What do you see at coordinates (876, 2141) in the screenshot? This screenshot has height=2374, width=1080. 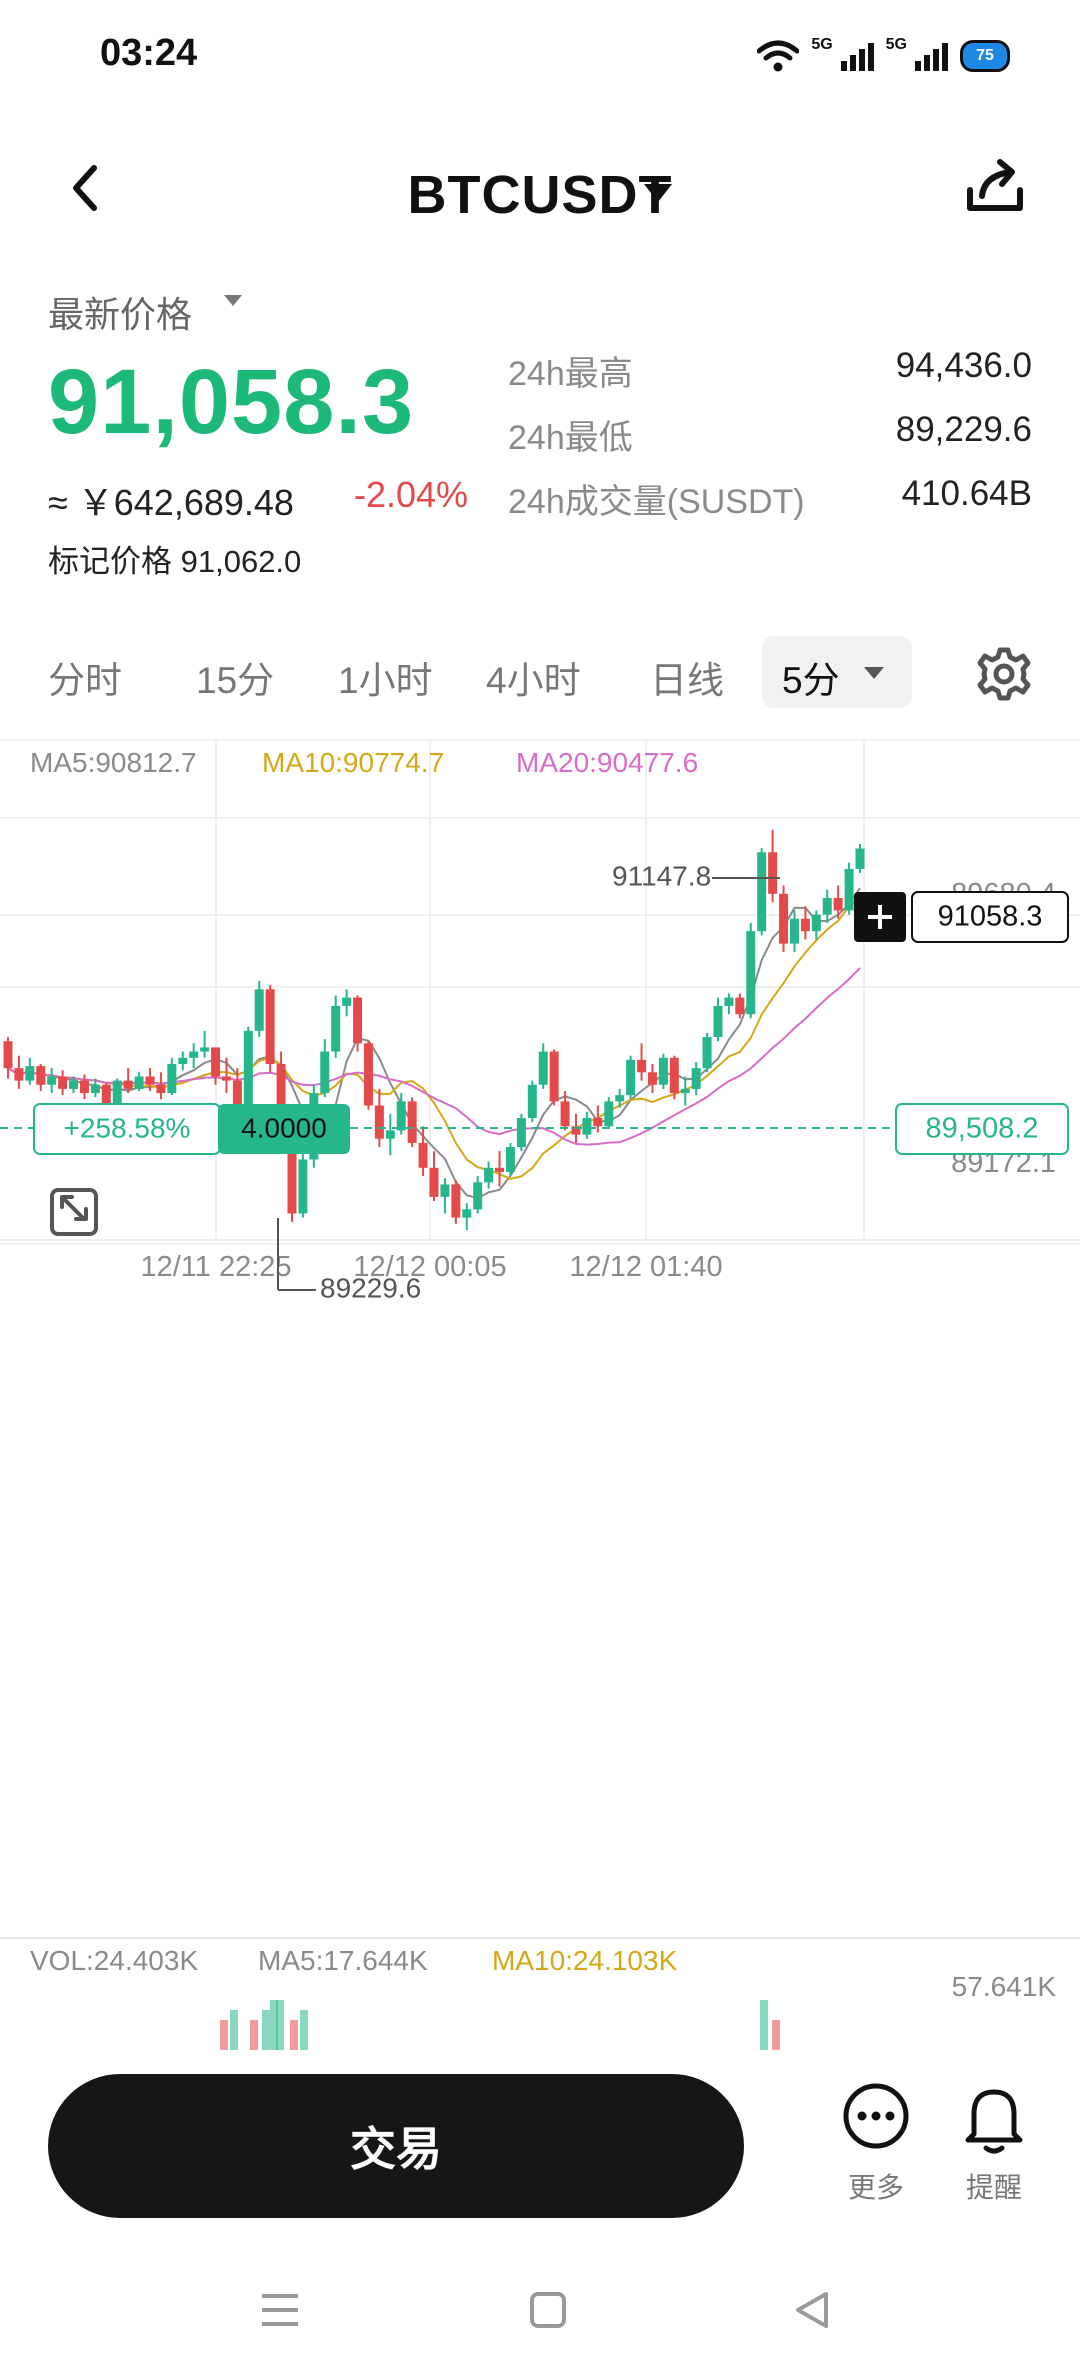 I see `more-button: 更多` at bounding box center [876, 2141].